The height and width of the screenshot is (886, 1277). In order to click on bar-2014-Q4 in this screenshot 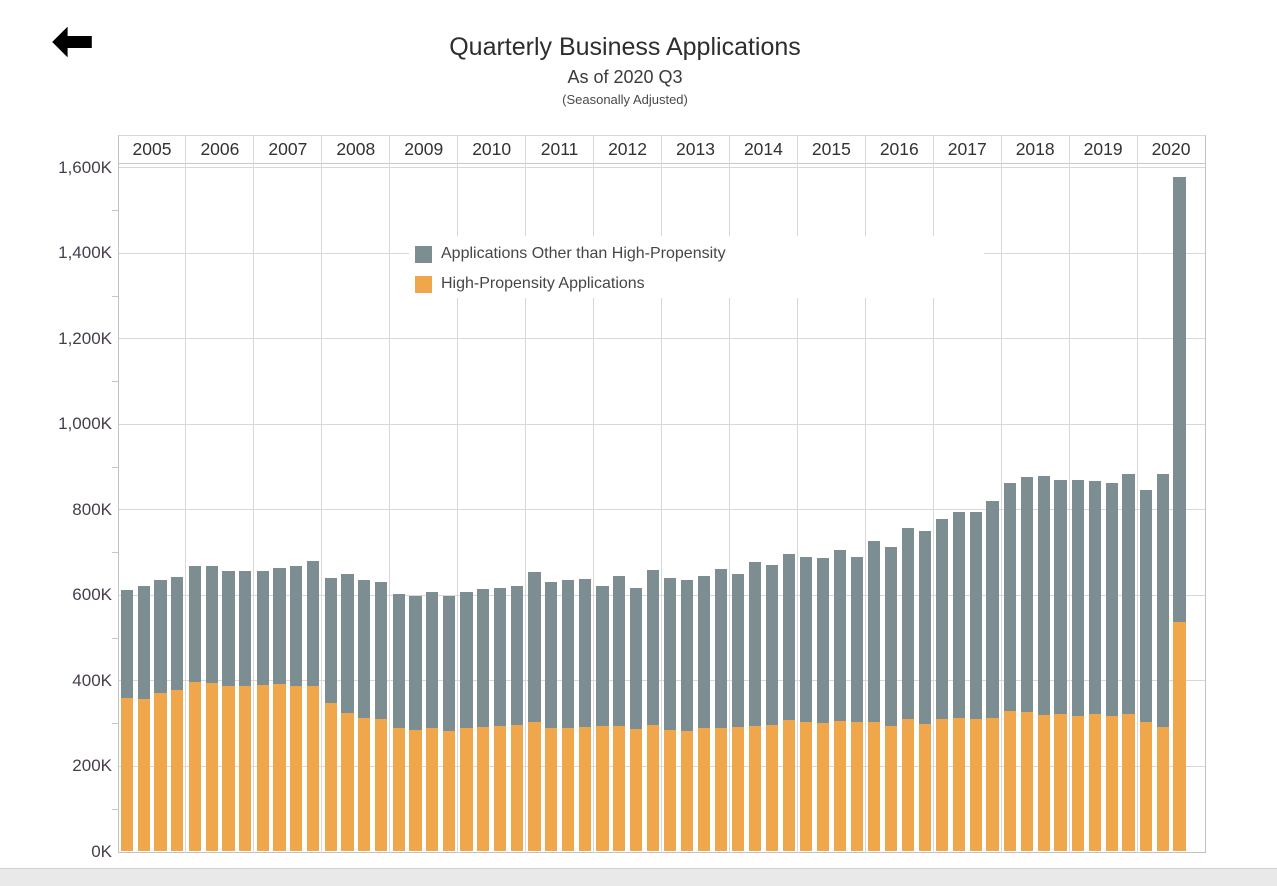, I will do `click(788, 703)`.